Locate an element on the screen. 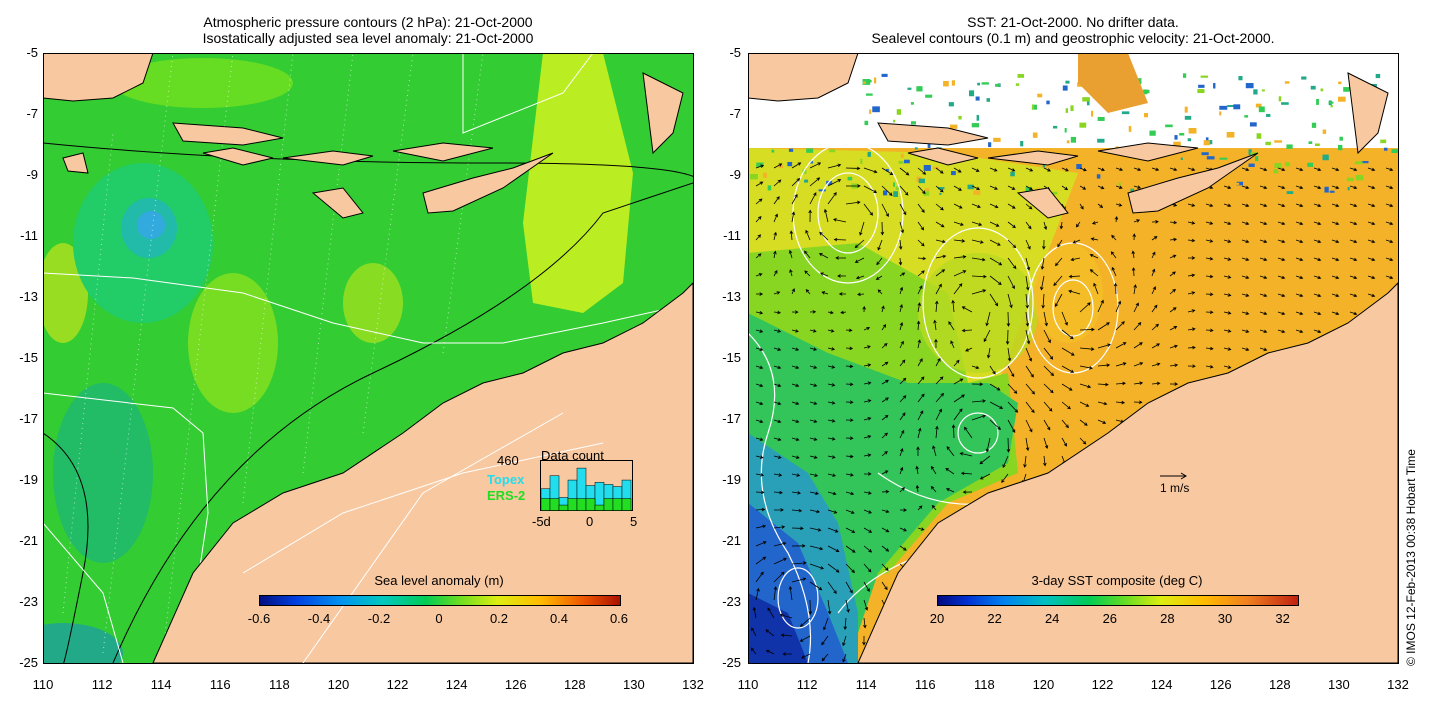 The width and height of the screenshot is (1440, 710). left-y-tick-label: -11 is located at coordinates (29, 235).